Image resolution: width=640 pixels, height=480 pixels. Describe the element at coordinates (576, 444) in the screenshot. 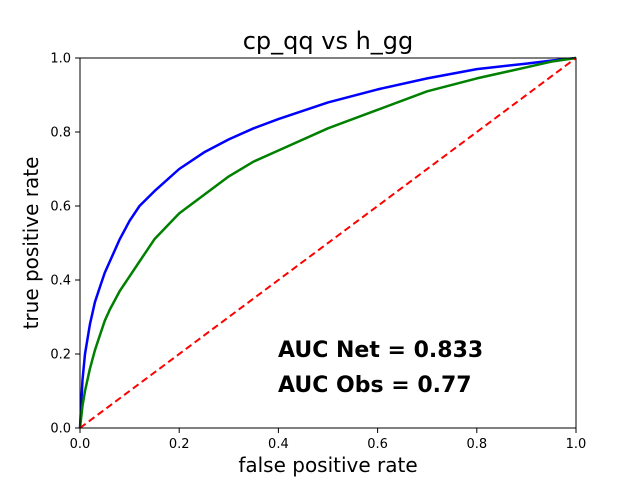

I see `x-tick-label: 1.0` at that location.